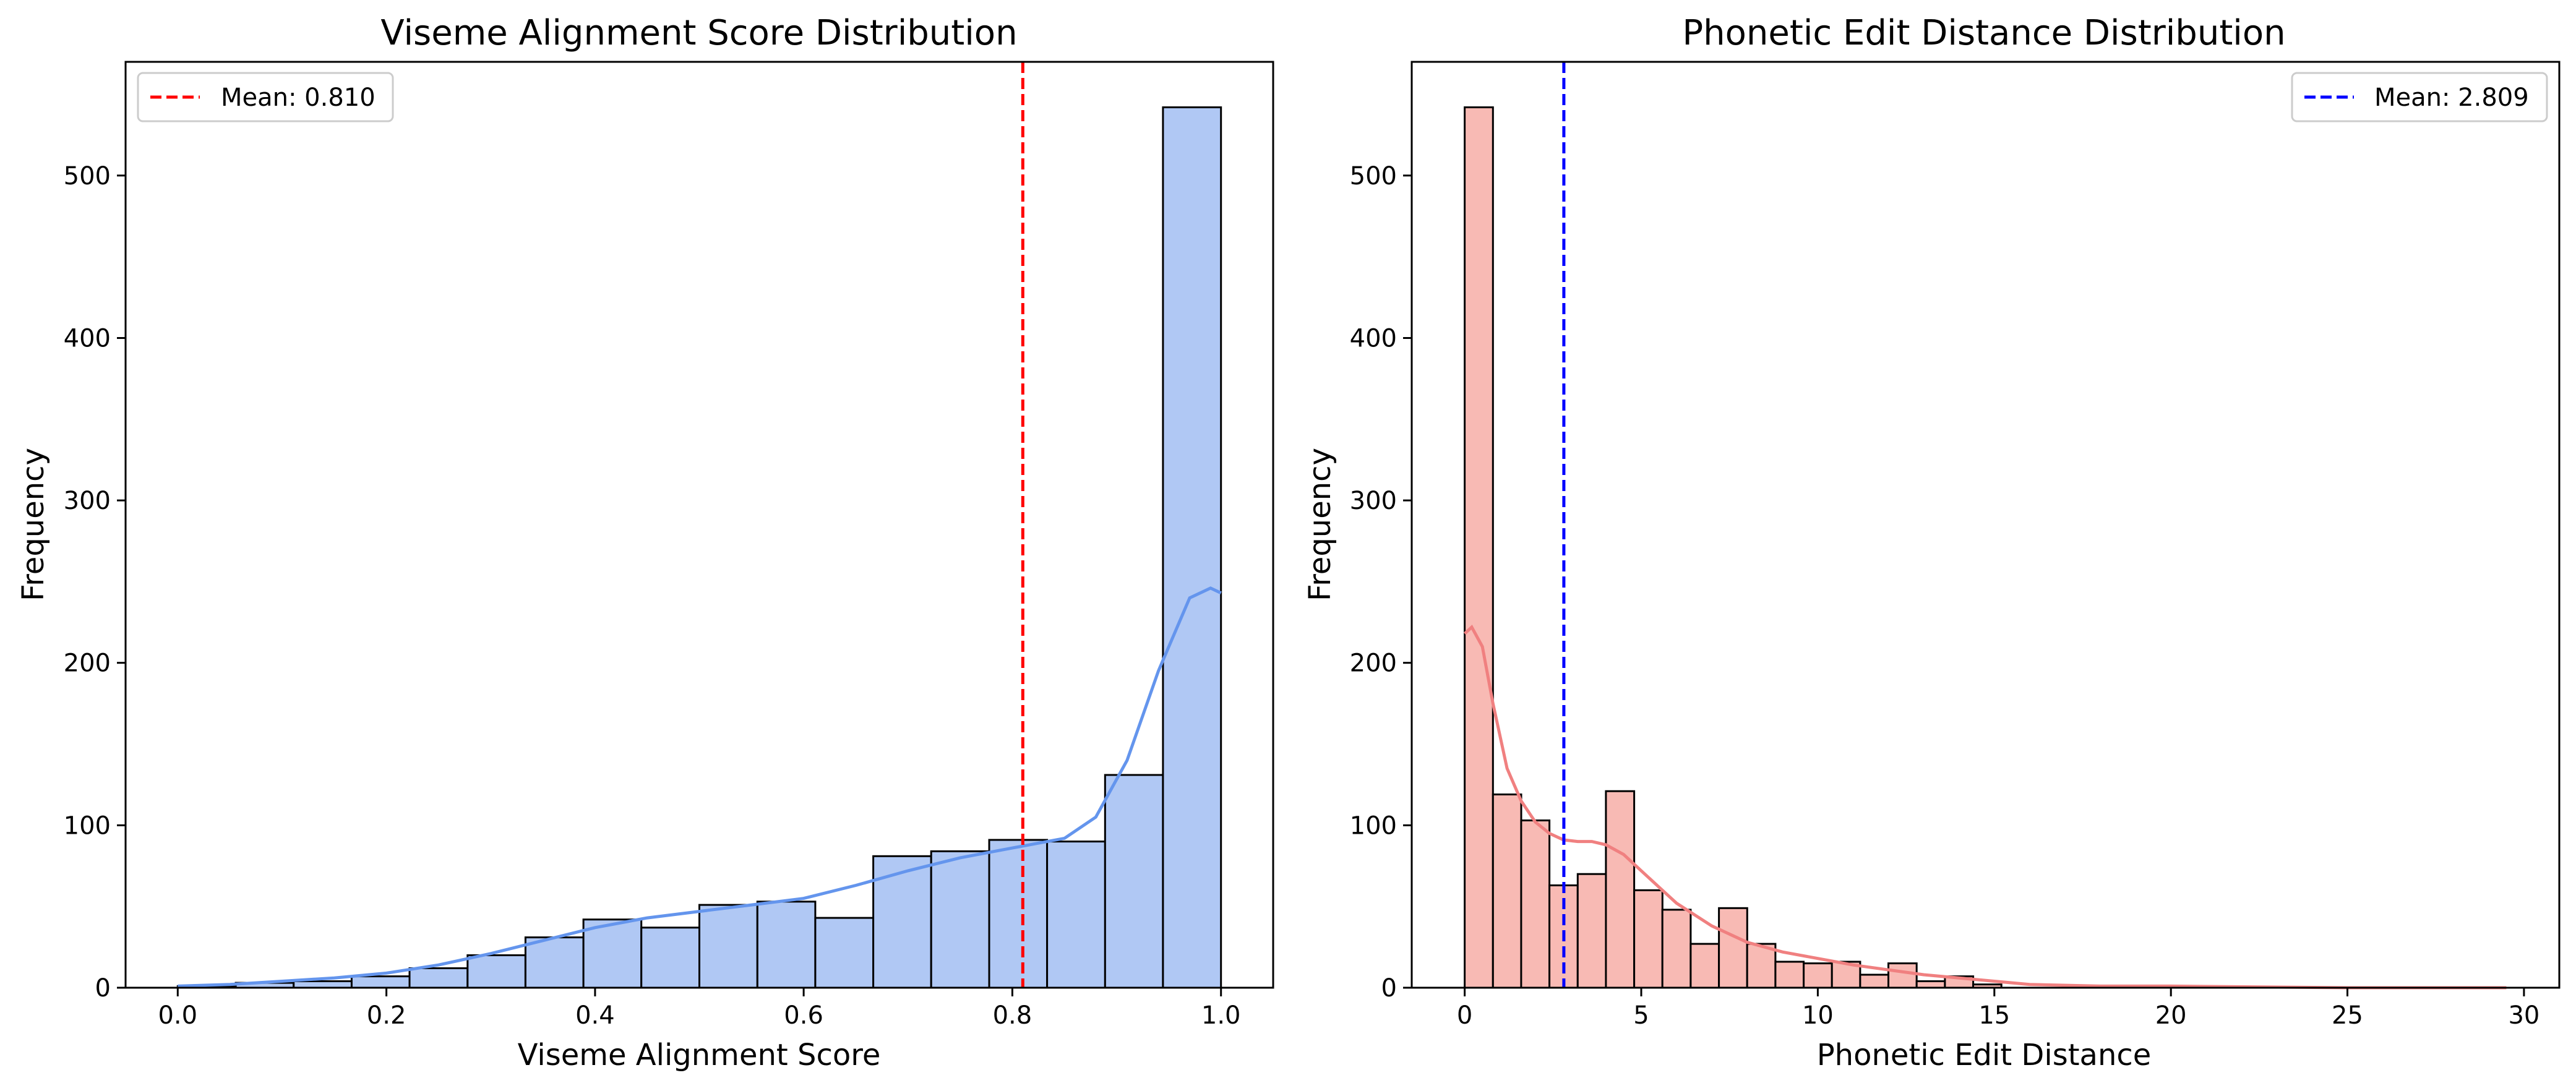 This screenshot has height=1091, width=2576. I want to click on phonetic-y-tick-label: 0, so click(1389, 989).